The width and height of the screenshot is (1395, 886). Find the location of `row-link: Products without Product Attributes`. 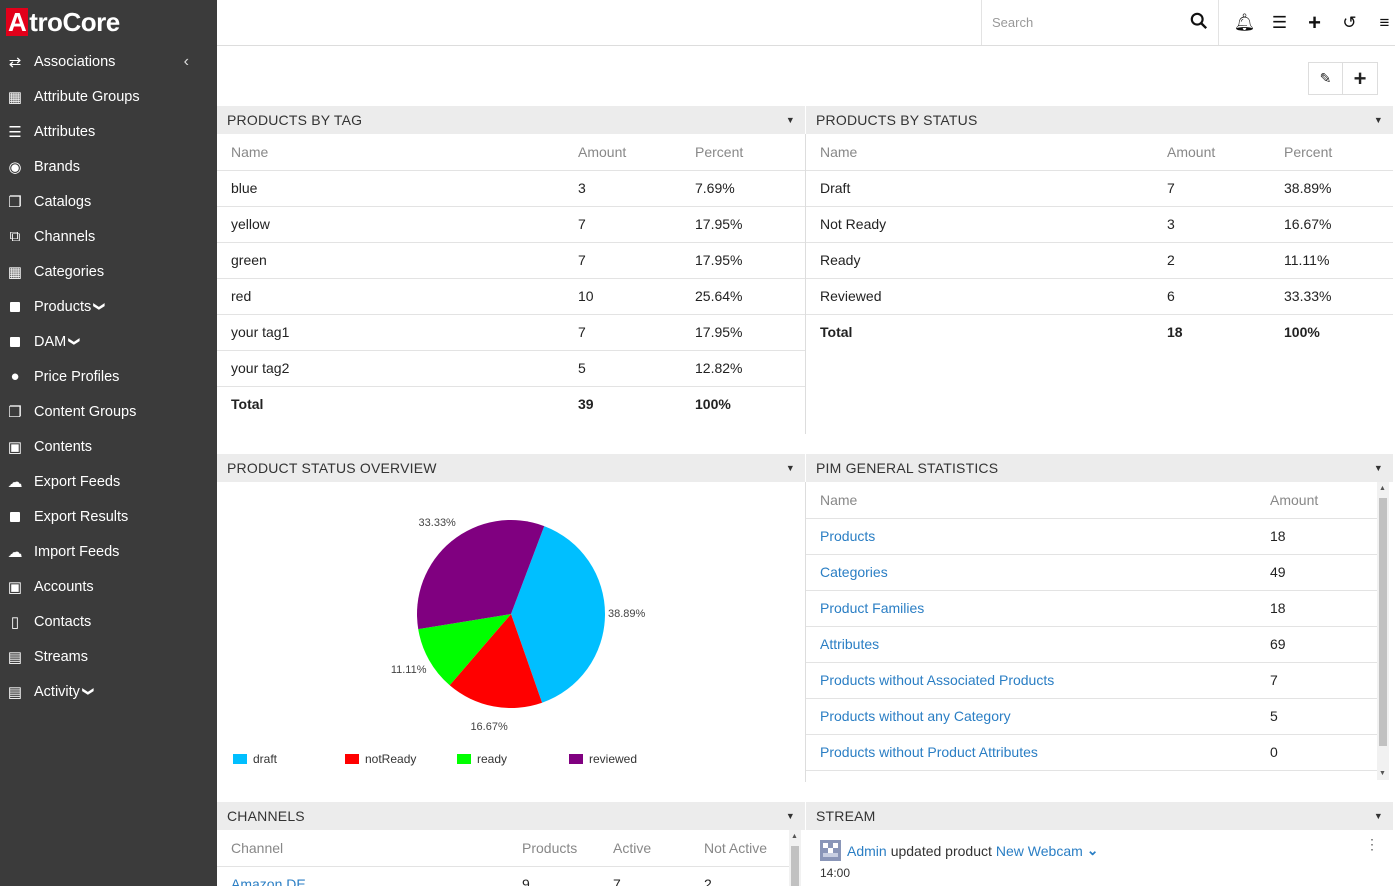

row-link: Products without Product Attributes is located at coordinates (929, 752).